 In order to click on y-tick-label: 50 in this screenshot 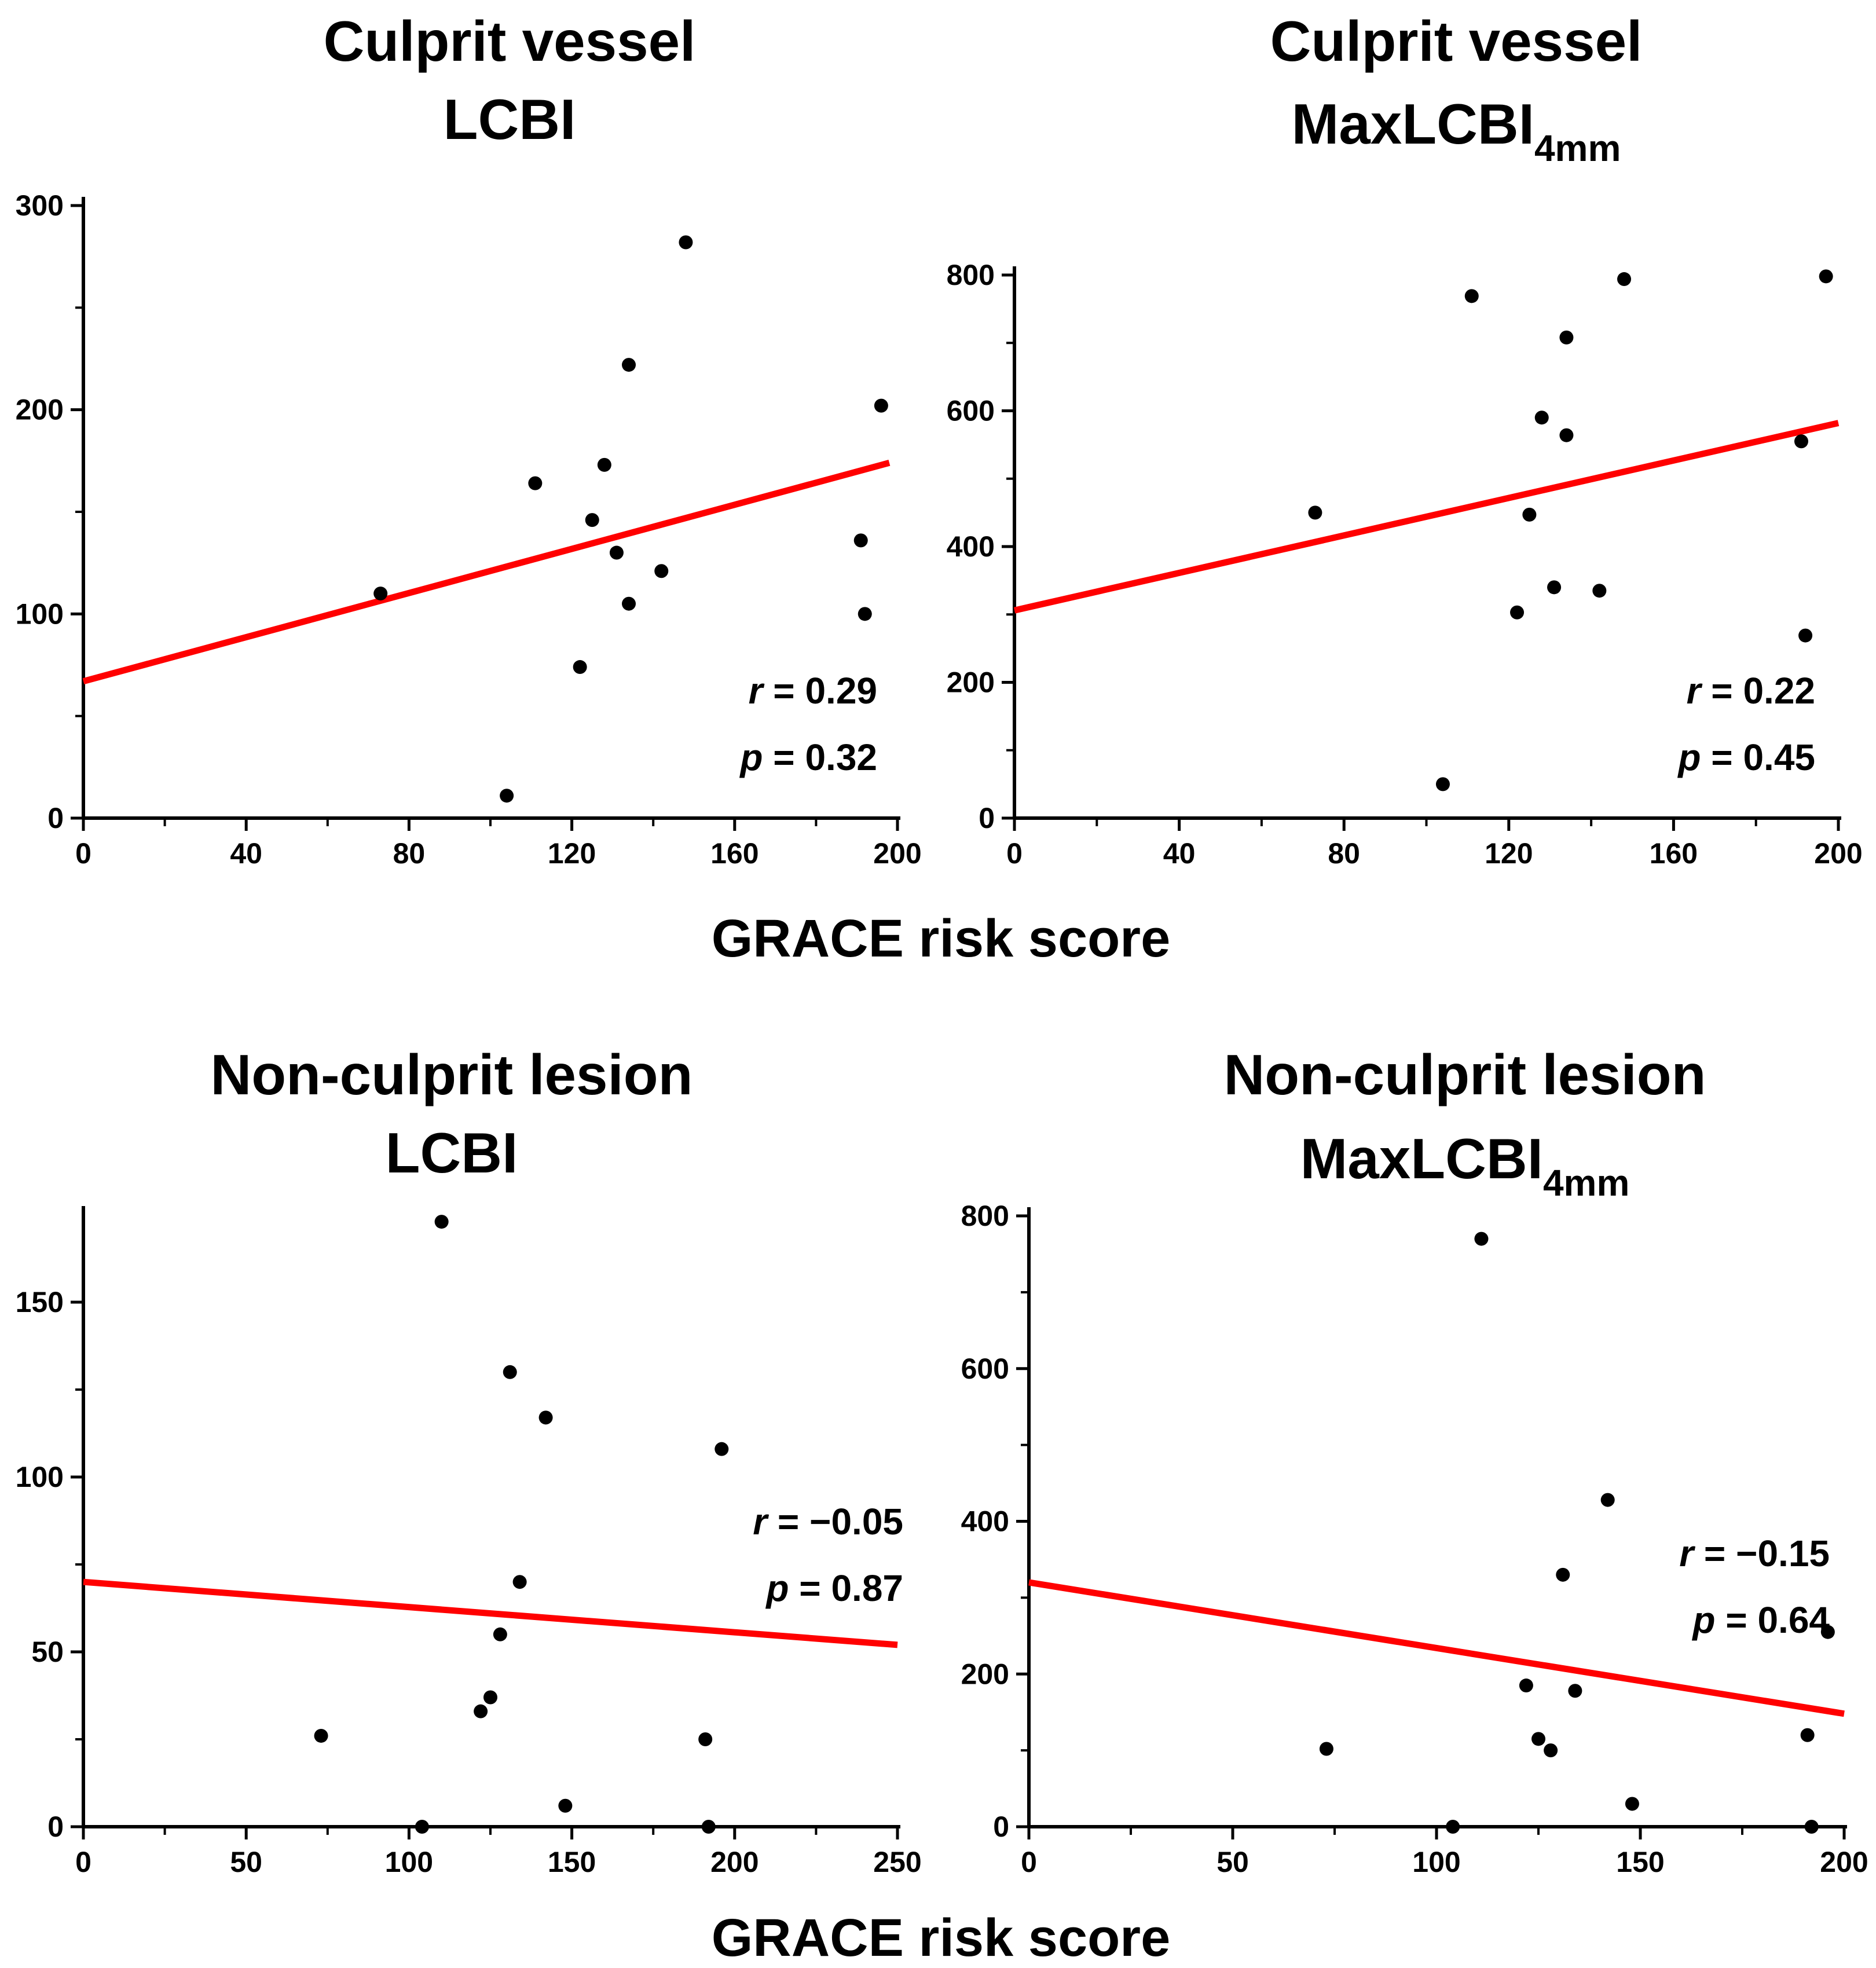, I will do `click(48, 1652)`.